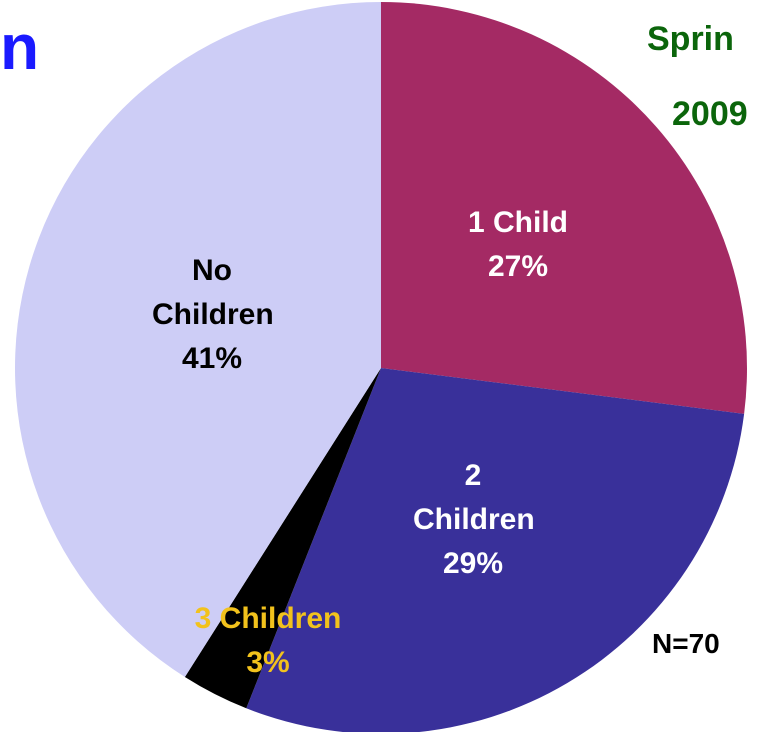 This screenshot has width=770, height=732. What do you see at coordinates (268, 641) in the screenshot?
I see `slice-label: 3 Children 3%` at bounding box center [268, 641].